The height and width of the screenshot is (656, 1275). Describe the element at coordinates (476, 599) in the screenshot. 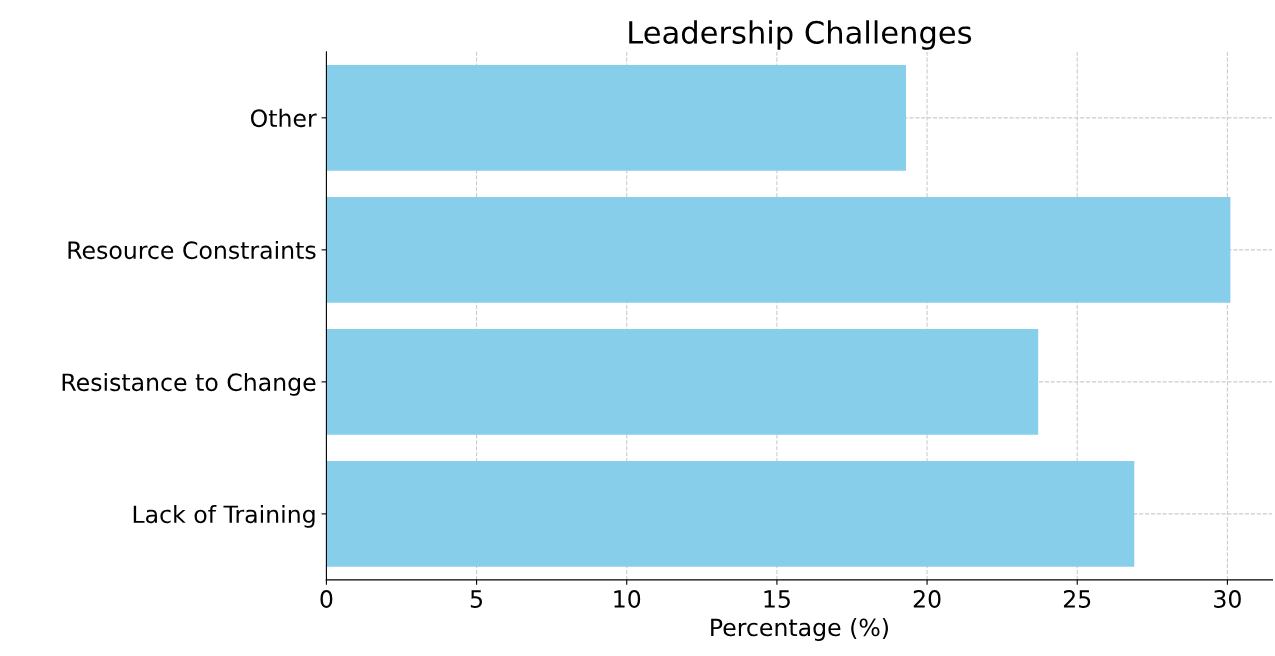

I see `x-tick-label: 5` at that location.